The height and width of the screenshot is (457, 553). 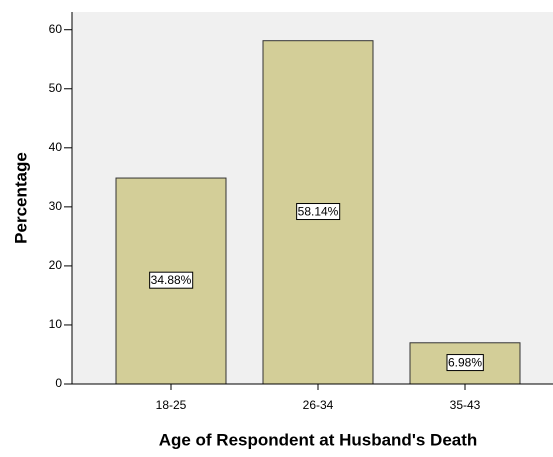 What do you see at coordinates (465, 405) in the screenshot?
I see `x-tick-label: 35-43` at bounding box center [465, 405].